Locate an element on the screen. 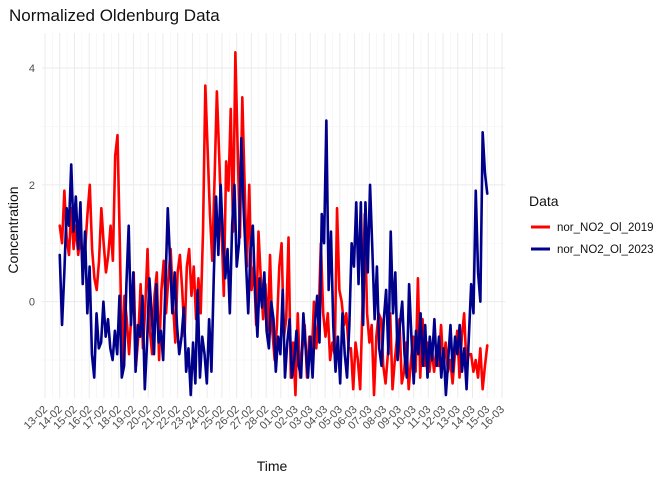  y-tick-label: 4 is located at coordinates (32, 69).